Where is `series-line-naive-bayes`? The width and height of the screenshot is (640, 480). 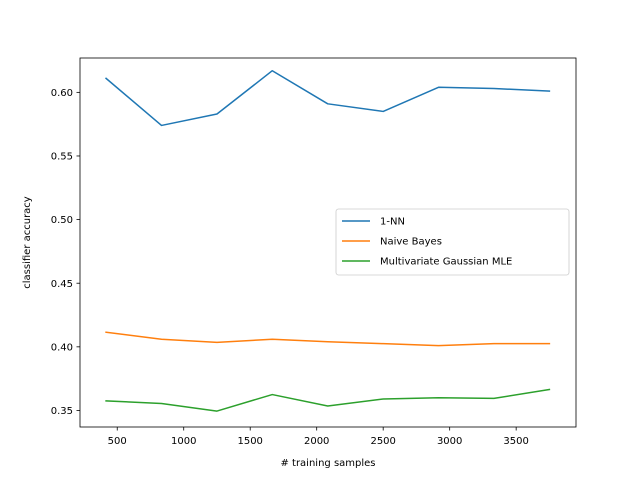
series-line-naive-bayes is located at coordinates (328, 339).